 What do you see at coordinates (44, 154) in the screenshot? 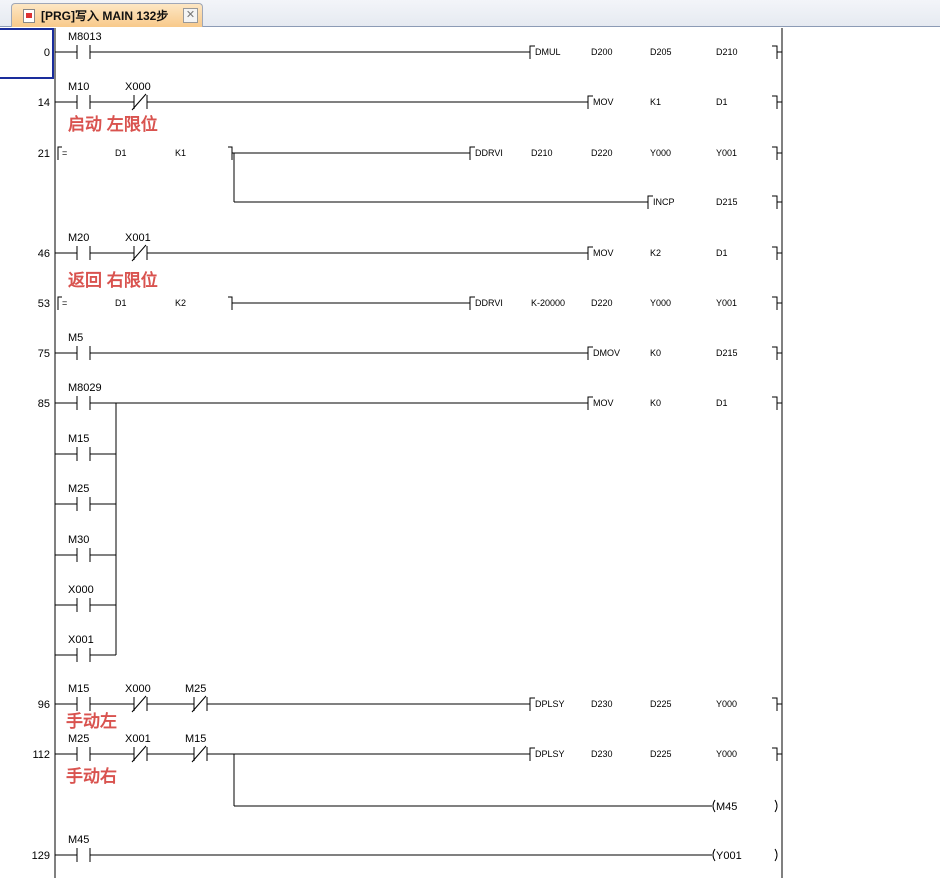
I see `step-number: 21` at bounding box center [44, 154].